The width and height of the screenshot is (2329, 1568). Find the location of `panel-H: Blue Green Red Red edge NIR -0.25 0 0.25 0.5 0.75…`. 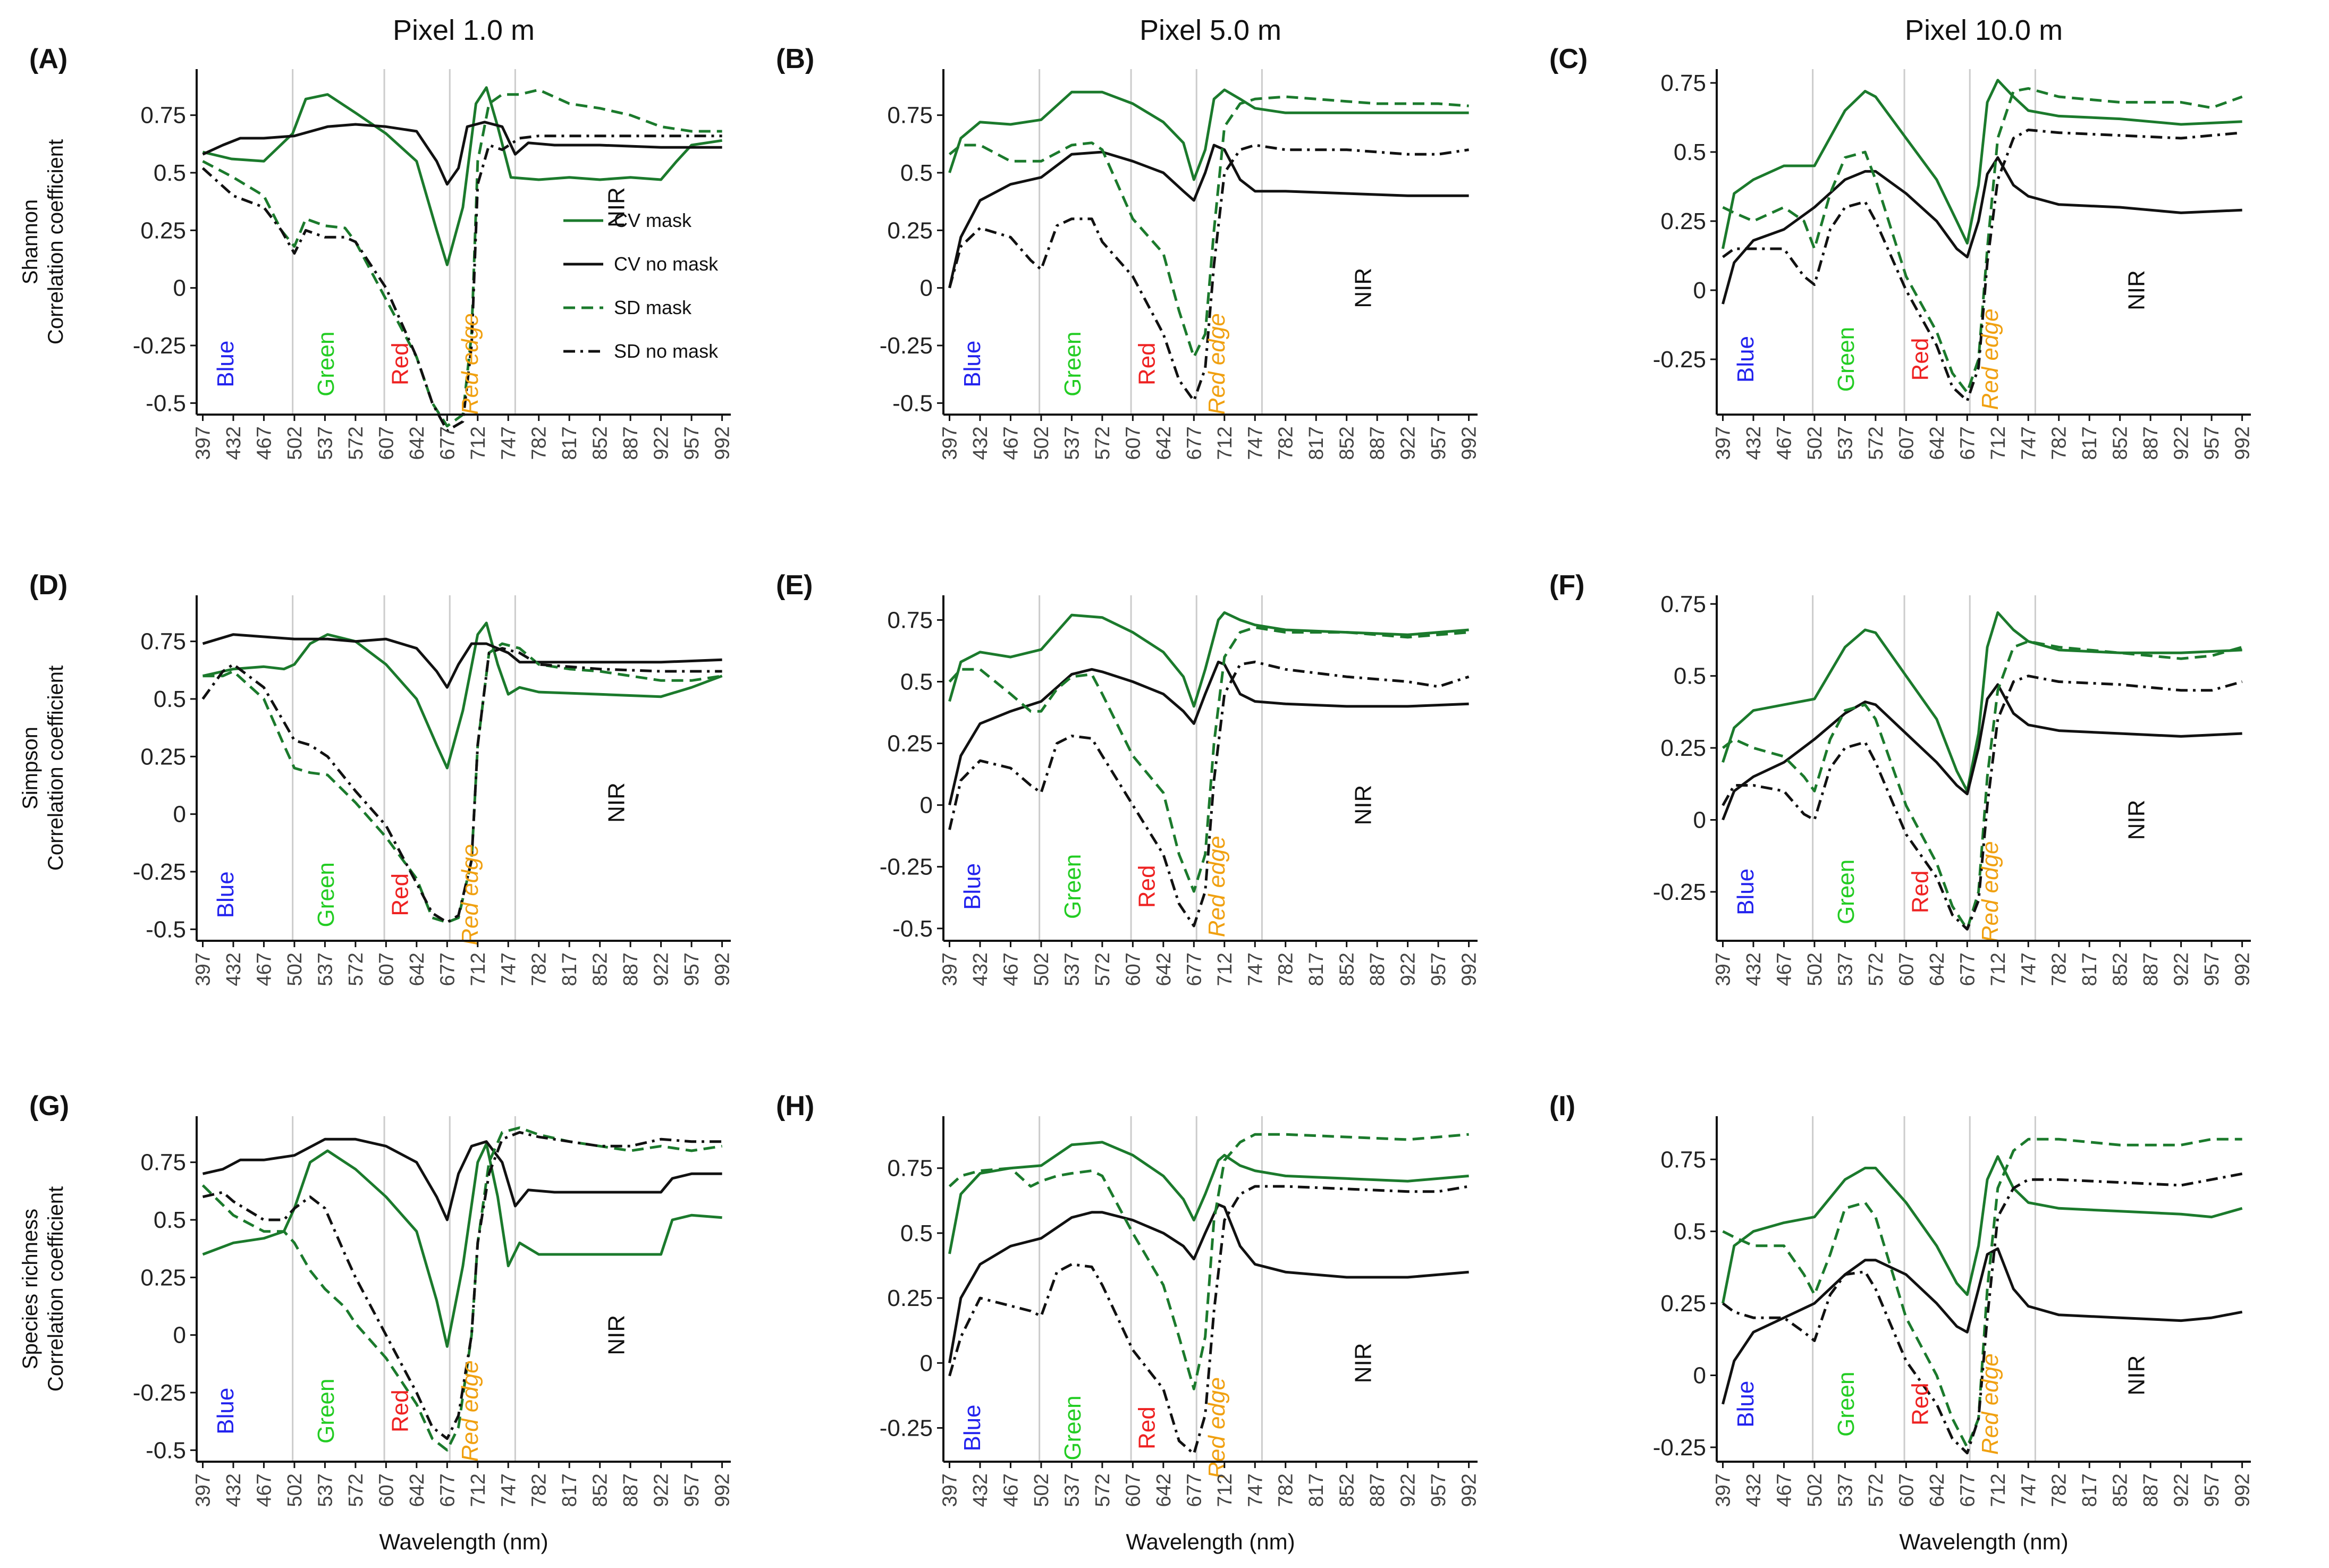

panel-H: Blue Green Red Red edge NIR -0.25 0 0.25 0.5 0.75… is located at coordinates (1128, 1322).